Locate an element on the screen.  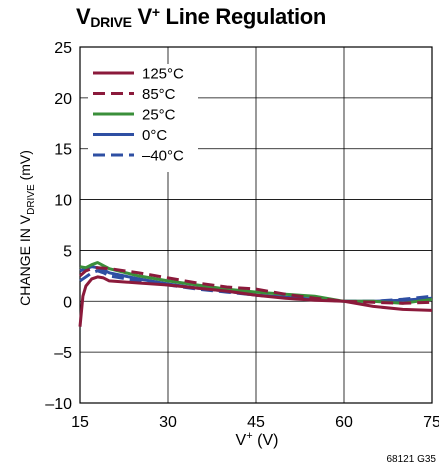
legend-label: 25°C is located at coordinates (159, 115).